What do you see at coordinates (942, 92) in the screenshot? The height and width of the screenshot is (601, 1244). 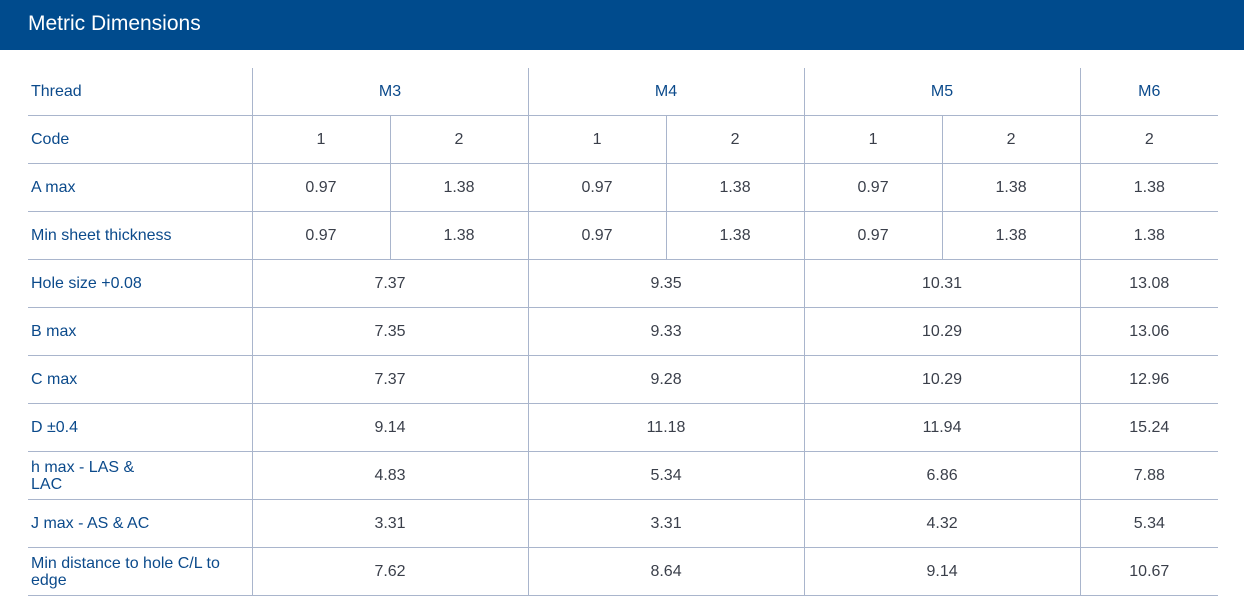 I see `value-cell: M5` at bounding box center [942, 92].